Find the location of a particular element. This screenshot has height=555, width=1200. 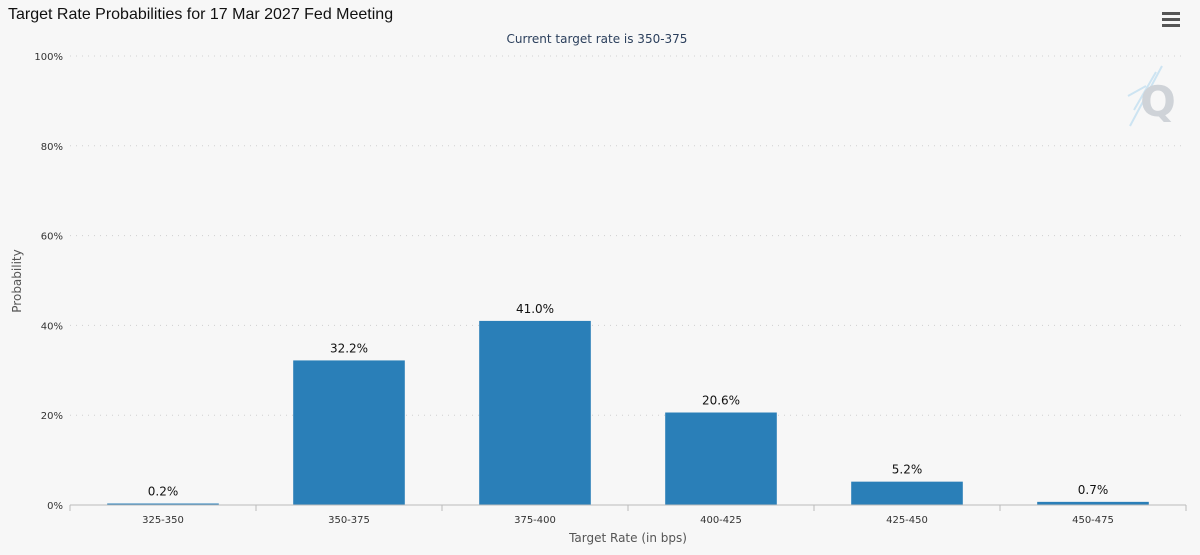

x-tick-label-450-475: 450-475 is located at coordinates (1093, 520).